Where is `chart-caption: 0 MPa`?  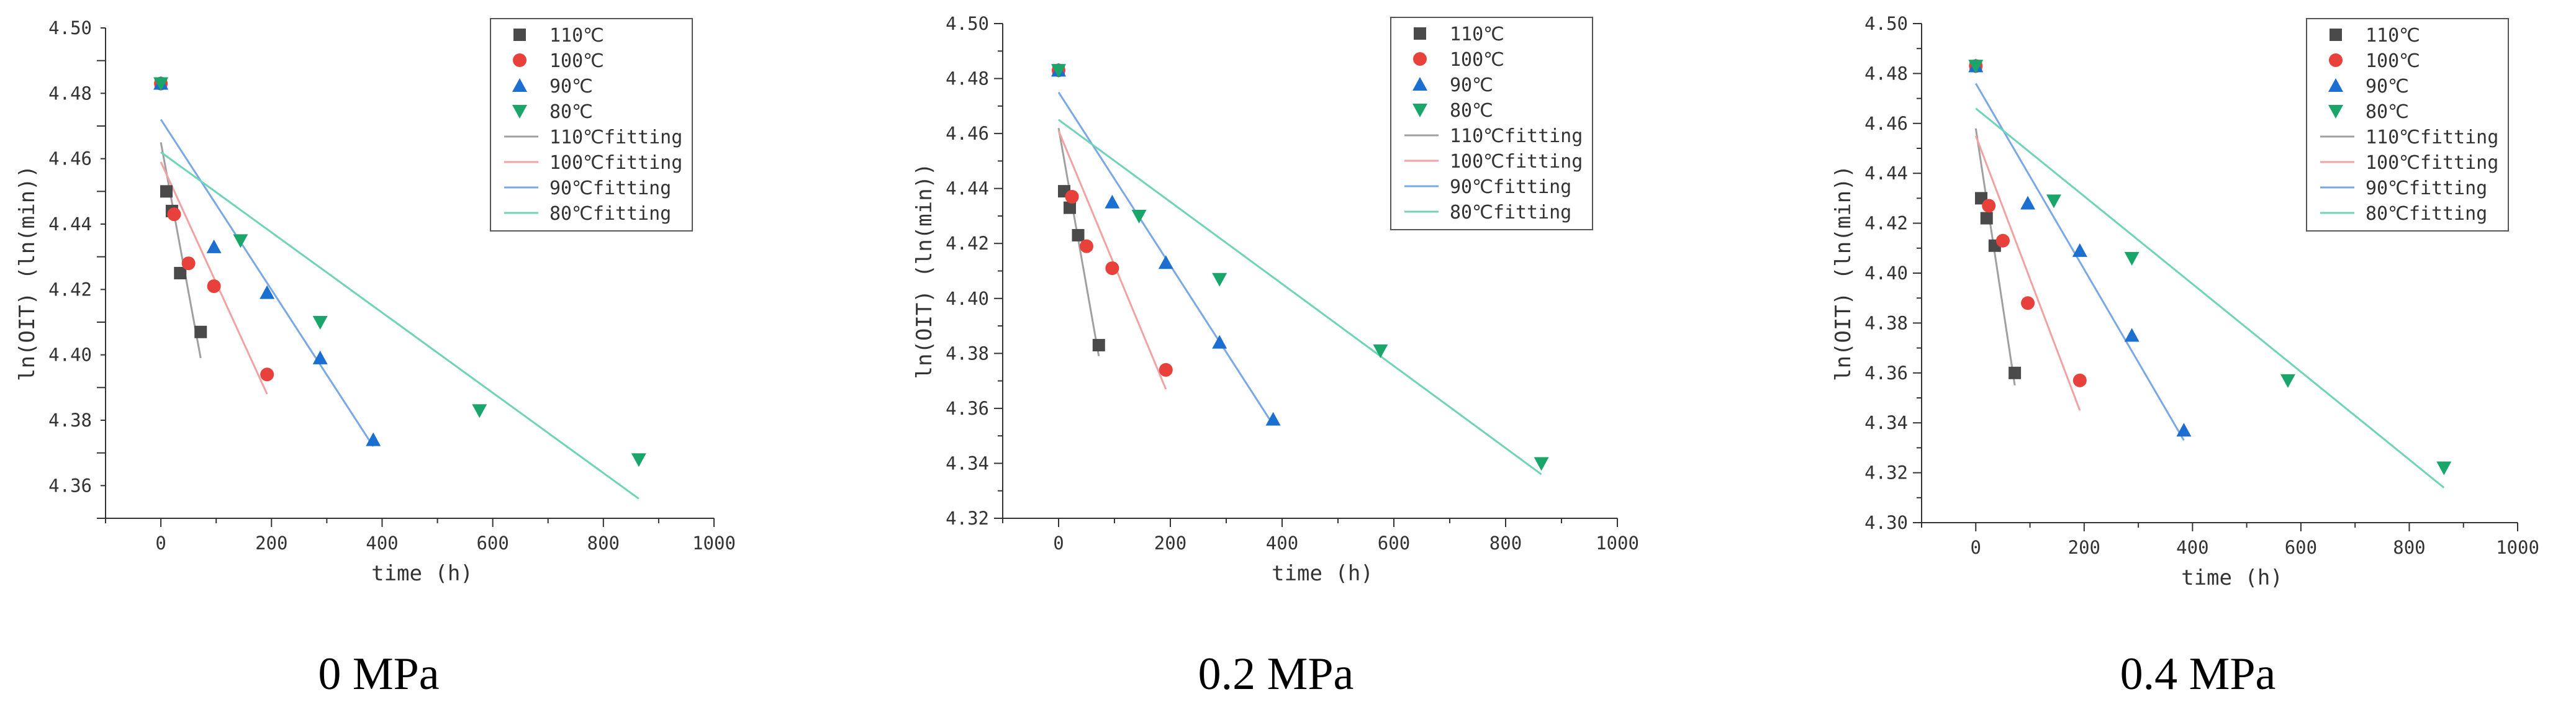 chart-caption: 0 MPa is located at coordinates (378, 674).